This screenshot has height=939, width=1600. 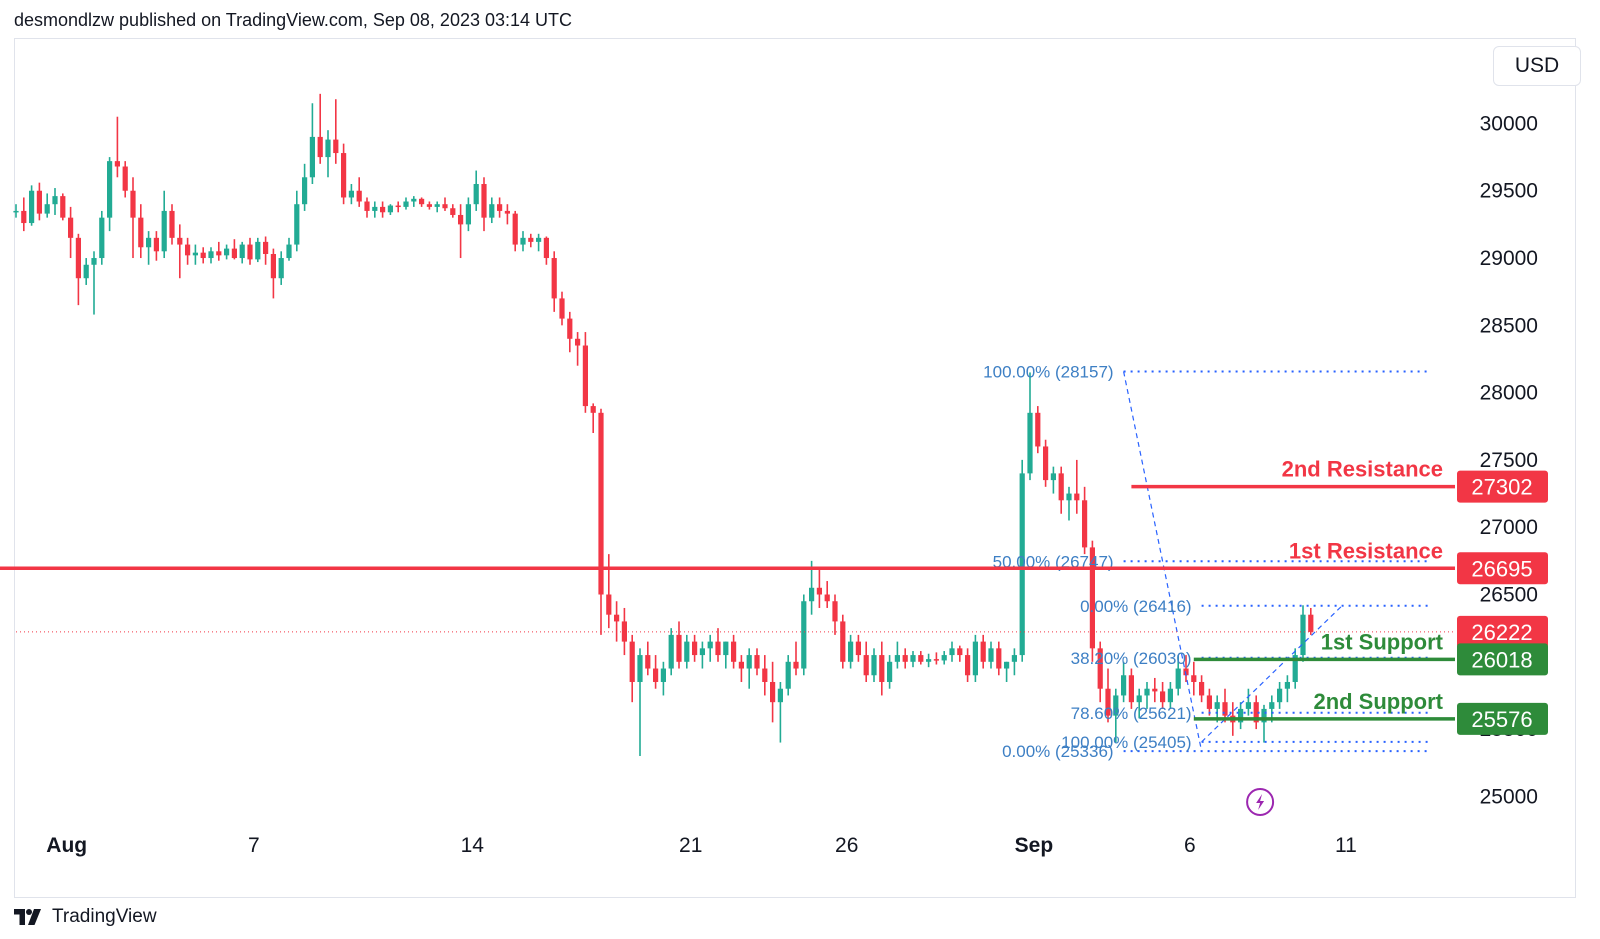 I want to click on price-axis-label: 26695, so click(x=1502, y=568).